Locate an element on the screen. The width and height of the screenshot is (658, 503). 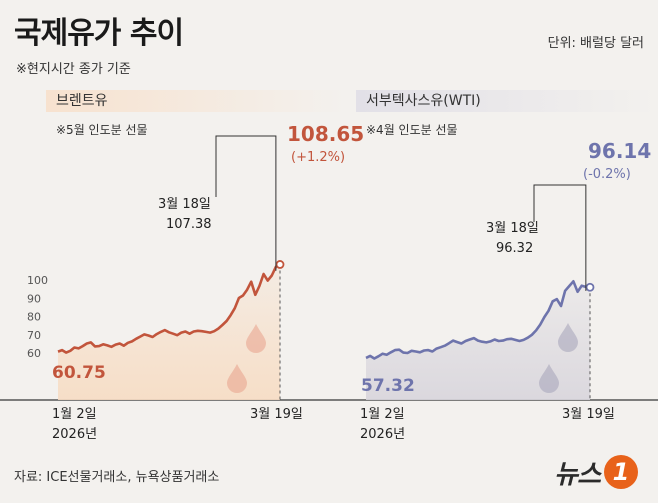
source-note: 자료: ICE선물거래소, 뉴욕상품거래소 is located at coordinates (117, 477).